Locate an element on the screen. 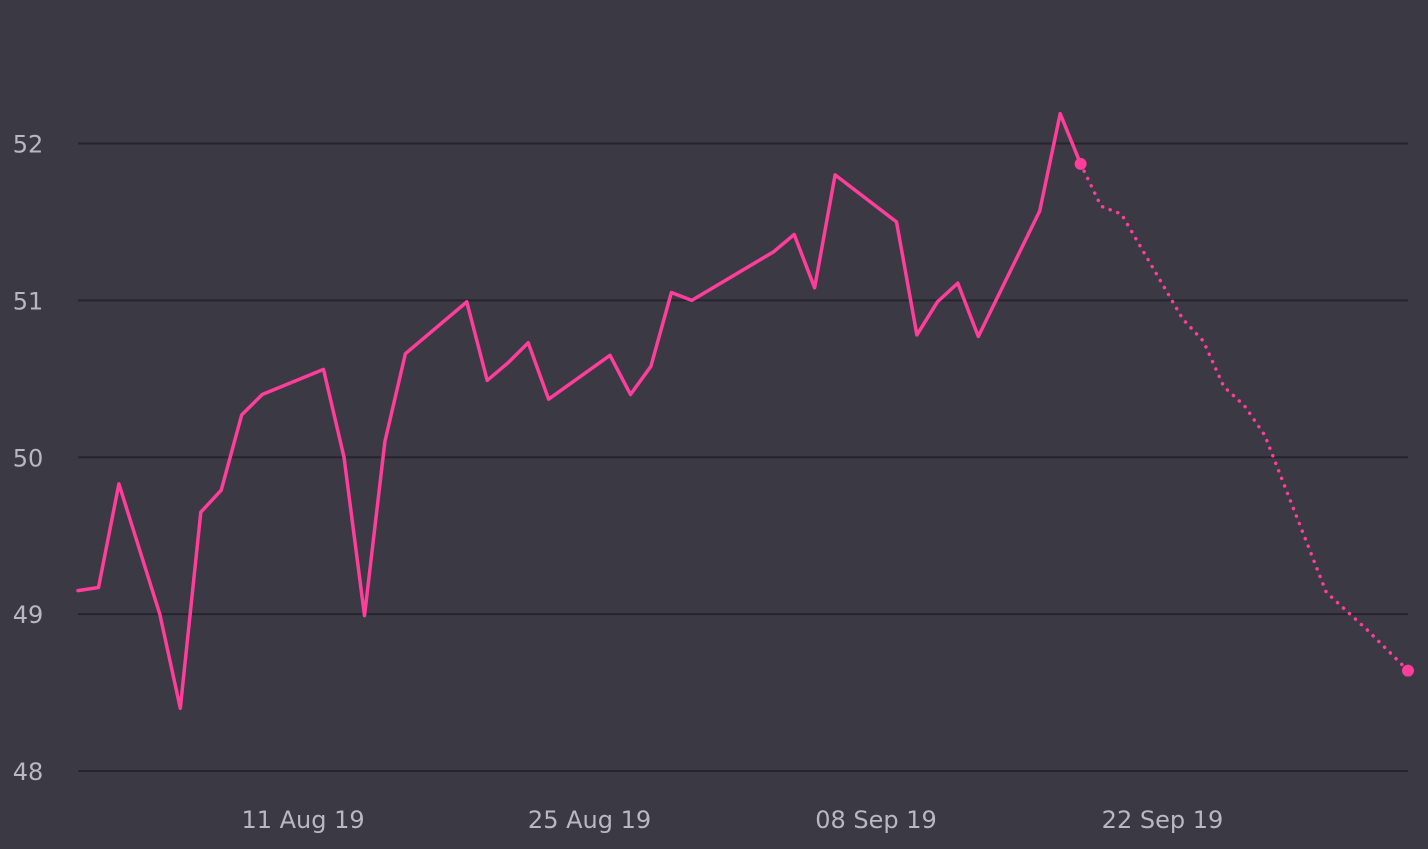 This screenshot has width=1428, height=849. y-axis-tick-labels: 48 49 50 51 52 is located at coordinates (28, 459).